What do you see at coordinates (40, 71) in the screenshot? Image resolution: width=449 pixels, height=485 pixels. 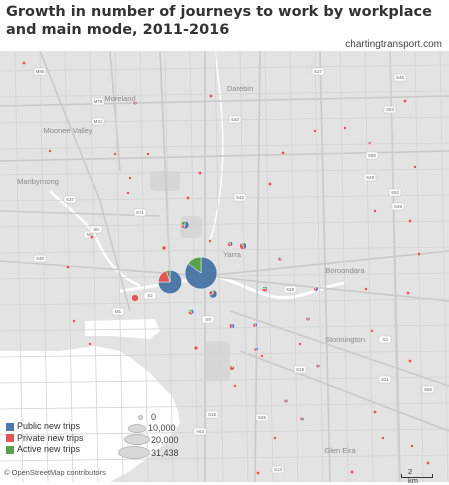 I see `road-shield: M80` at bounding box center [40, 71].